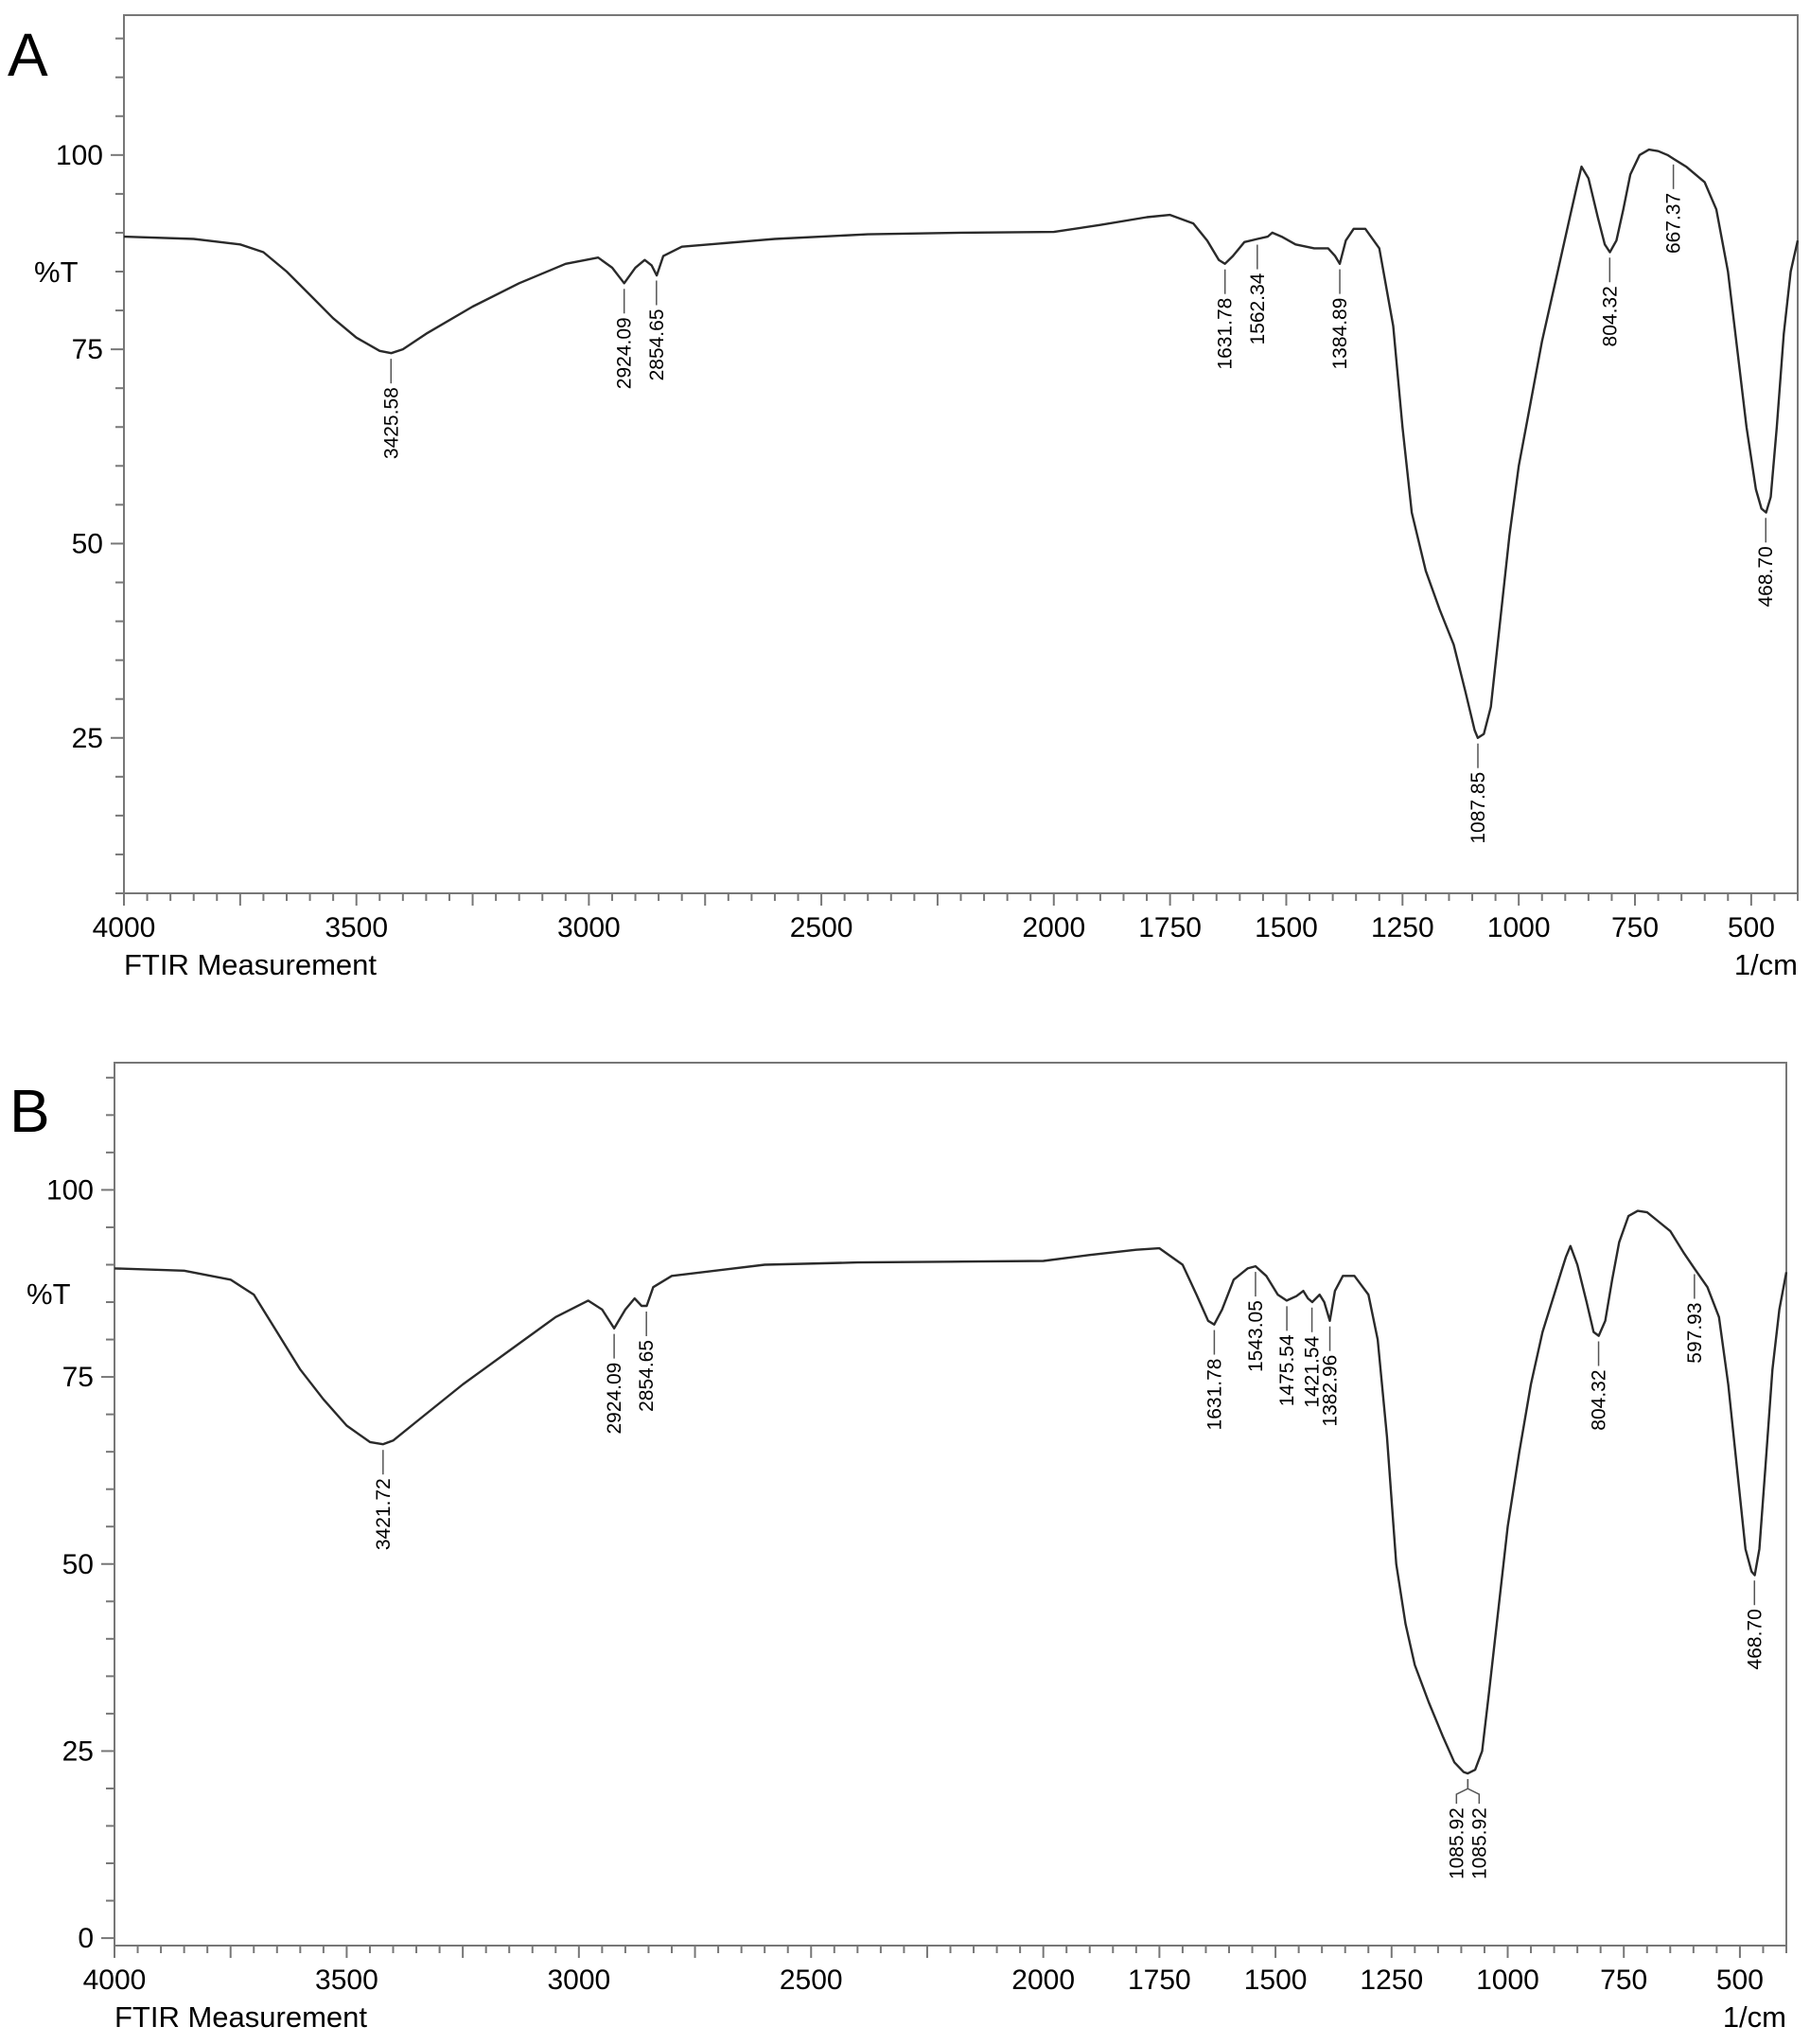 The height and width of the screenshot is (2044, 1810). What do you see at coordinates (86, 1938) in the screenshot?
I see `y-tick-label: 0` at bounding box center [86, 1938].